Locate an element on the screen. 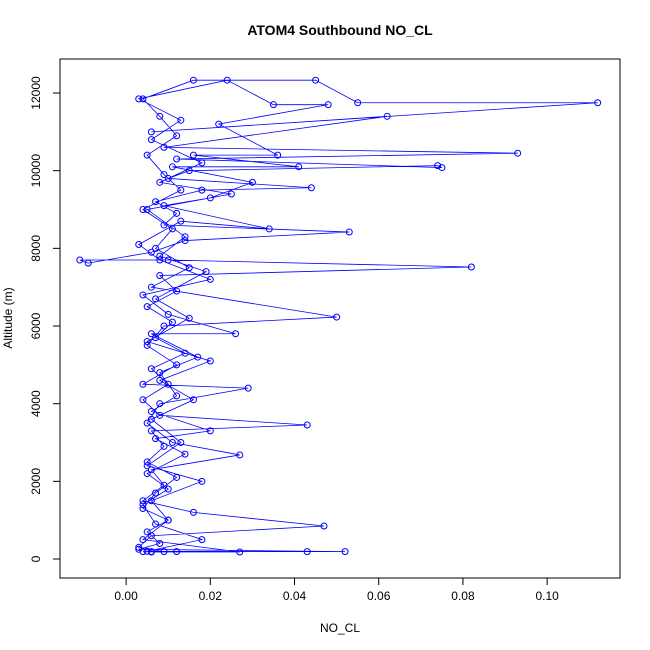 The image size is (650, 650). y-tick-label: 0 is located at coordinates (36, 558).